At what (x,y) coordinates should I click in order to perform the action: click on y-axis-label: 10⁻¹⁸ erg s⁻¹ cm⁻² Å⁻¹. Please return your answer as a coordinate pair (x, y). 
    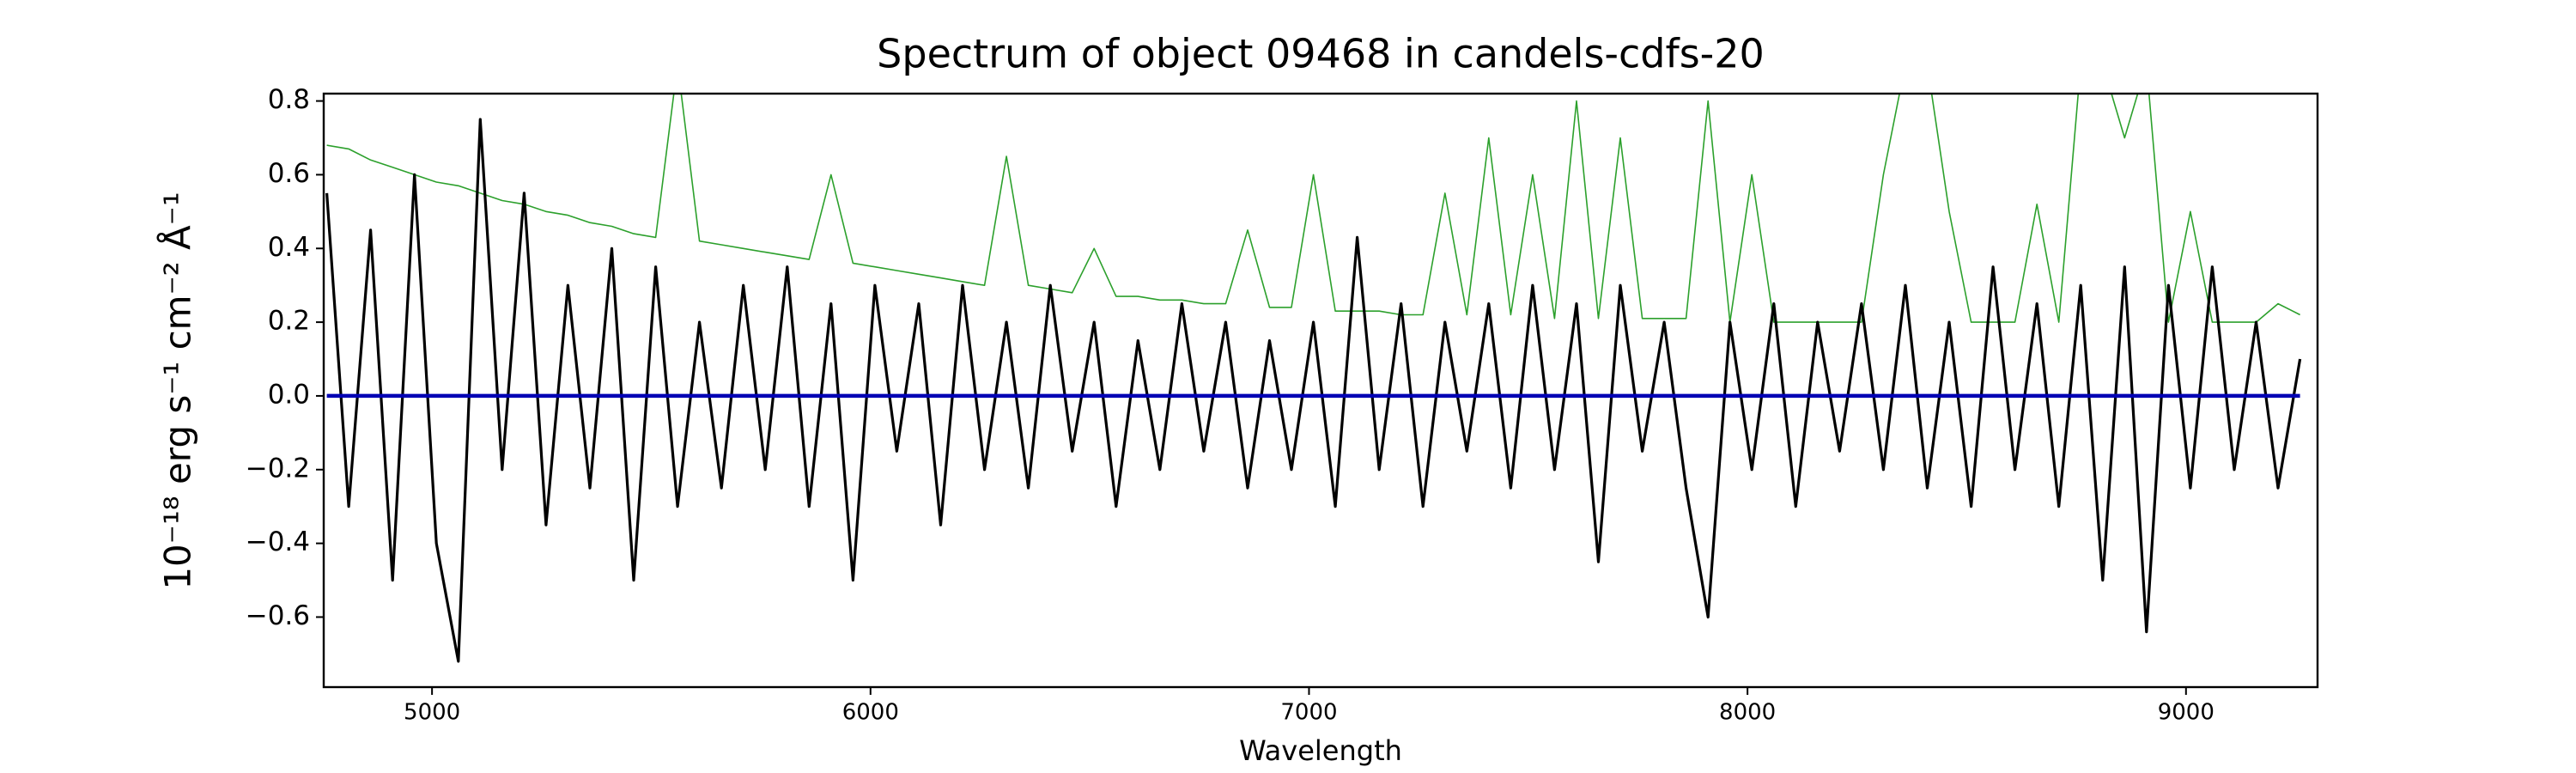
    Looking at the image, I should click on (177, 390).